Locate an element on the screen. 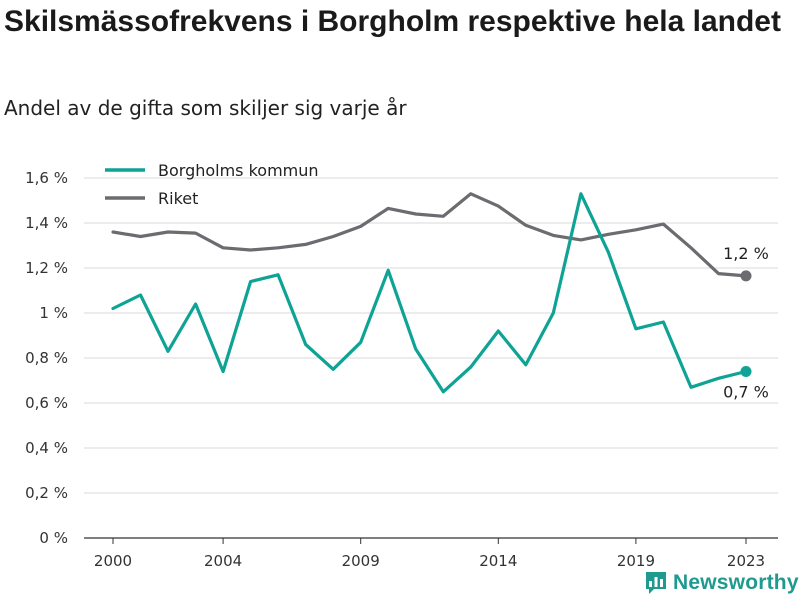 Image resolution: width=800 pixels, height=600 pixels. end-labels: 0,7 % 1,2 % is located at coordinates (746, 323).